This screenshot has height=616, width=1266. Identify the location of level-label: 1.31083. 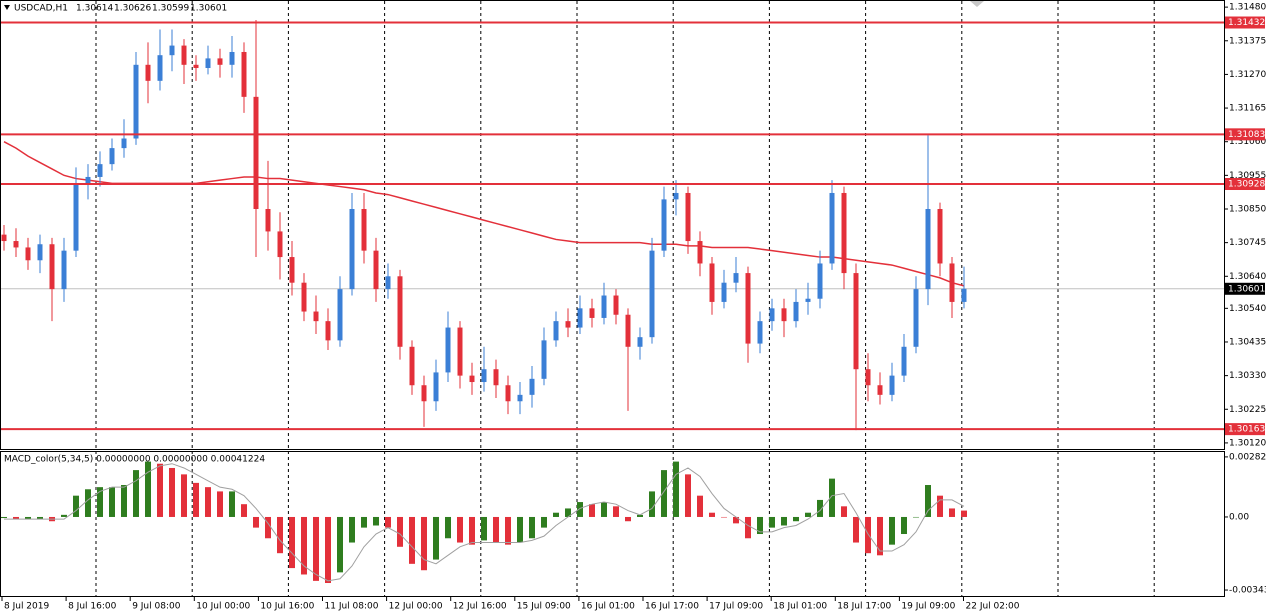
(1246, 135).